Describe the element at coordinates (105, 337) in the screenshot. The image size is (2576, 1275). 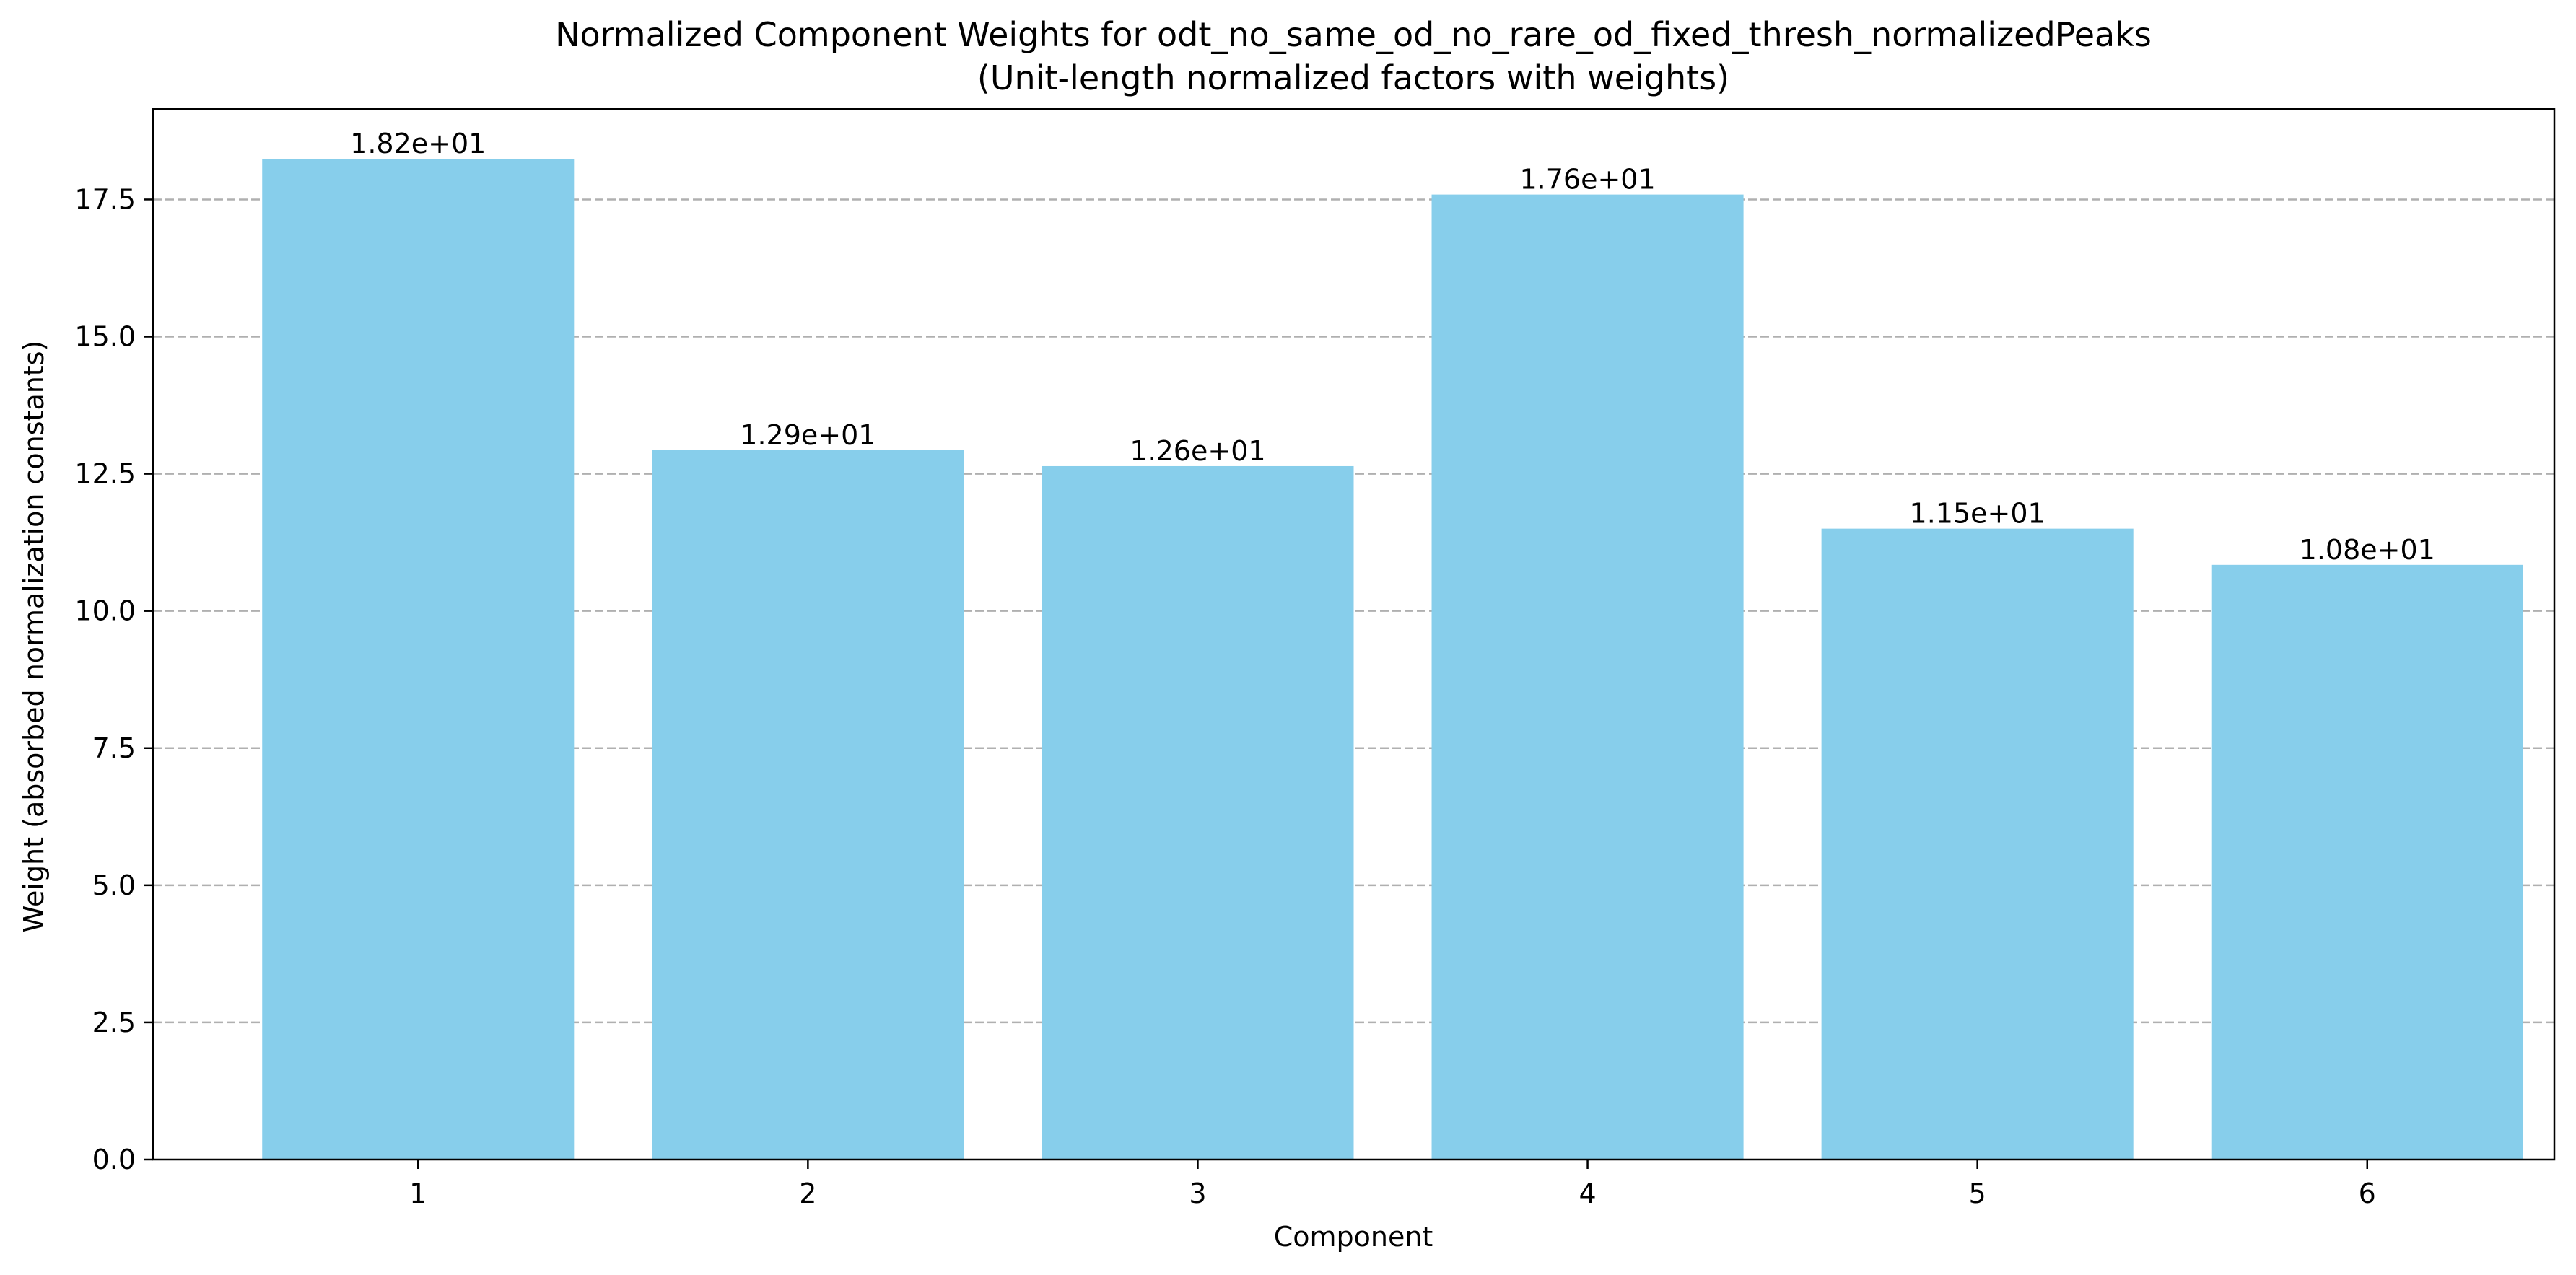
I see `y-tick-label: 15.0` at that location.